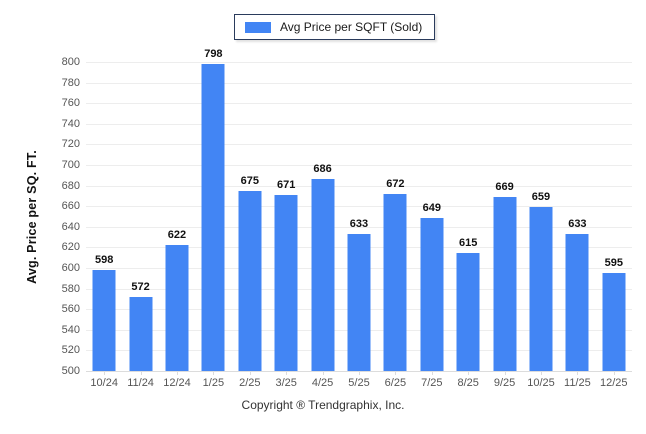 The width and height of the screenshot is (646, 434). I want to click on y-axis-tick-label: 580, so click(70, 288).